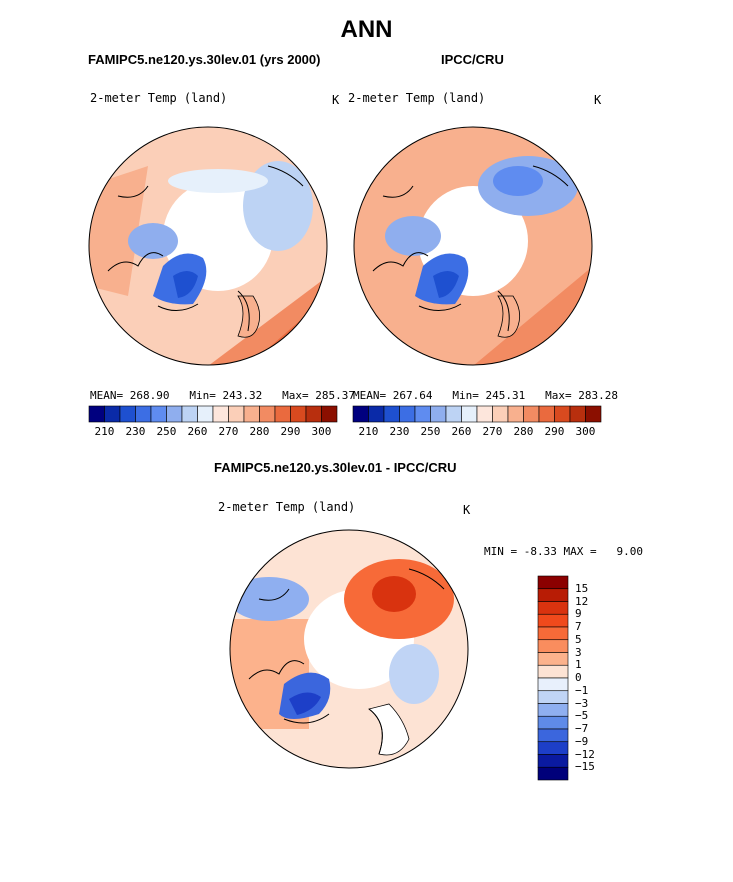 This screenshot has width=733, height=882. What do you see at coordinates (290, 431) in the screenshot?
I see `colorbar-tick-label: 290` at bounding box center [290, 431].